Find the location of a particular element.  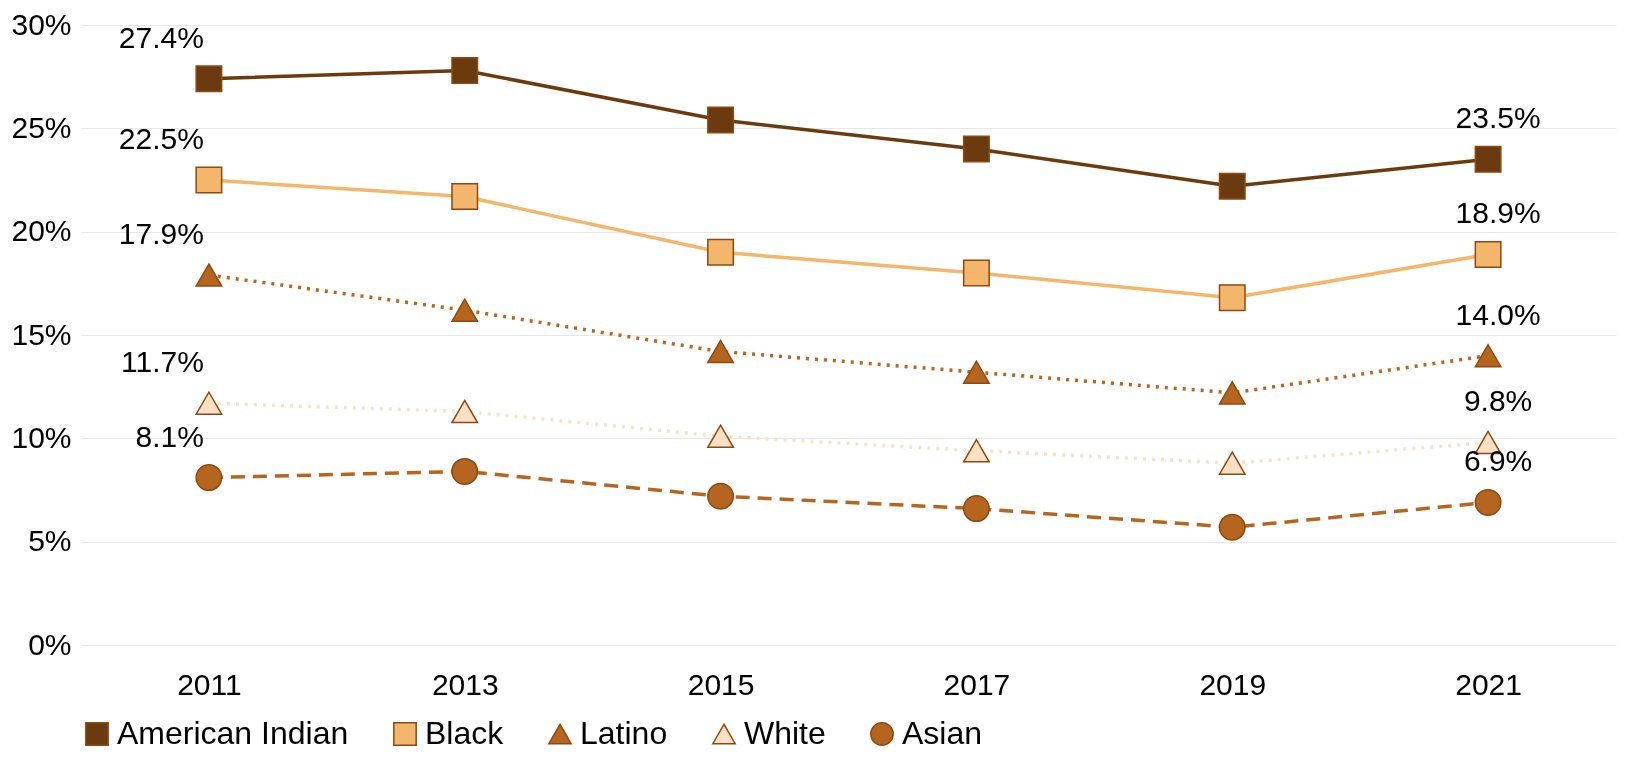

y-tick-label: 30% is located at coordinates (41, 24).